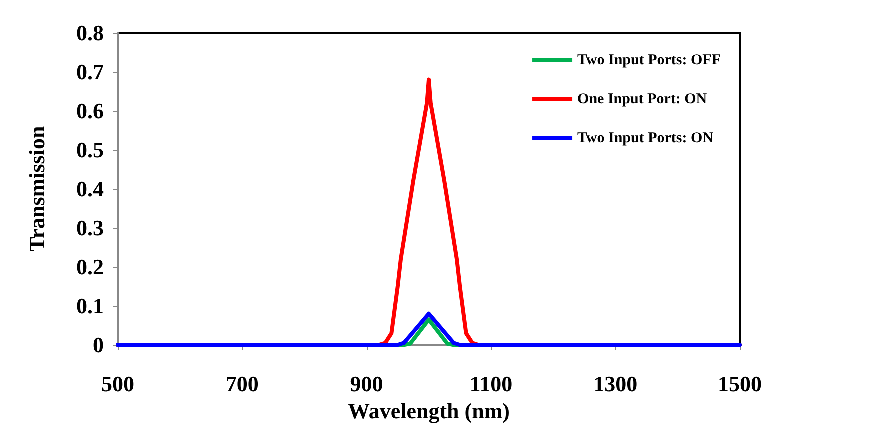 The image size is (874, 435). Describe the element at coordinates (650, 60) in the screenshot. I see `legend-label: Two Input Ports: OFF` at that location.